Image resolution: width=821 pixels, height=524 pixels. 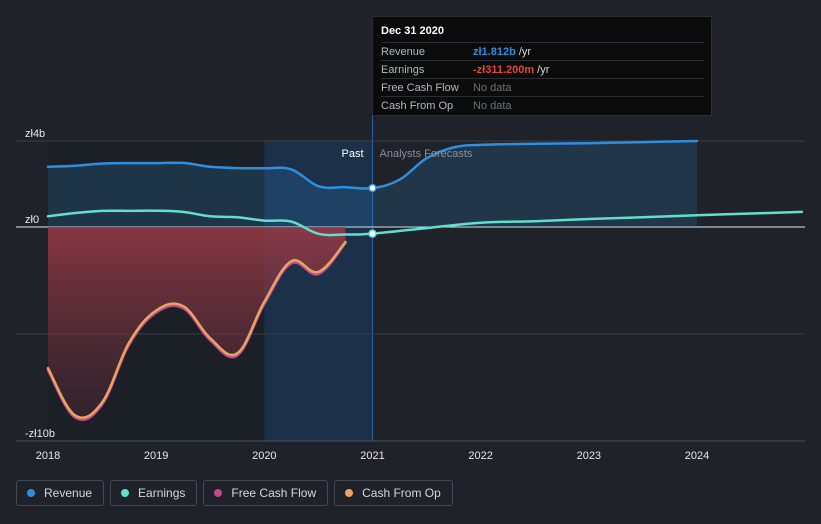 What do you see at coordinates (542, 51) in the screenshot?
I see `tooltip-row: Revenue zł1.812b/yr` at bounding box center [542, 51].